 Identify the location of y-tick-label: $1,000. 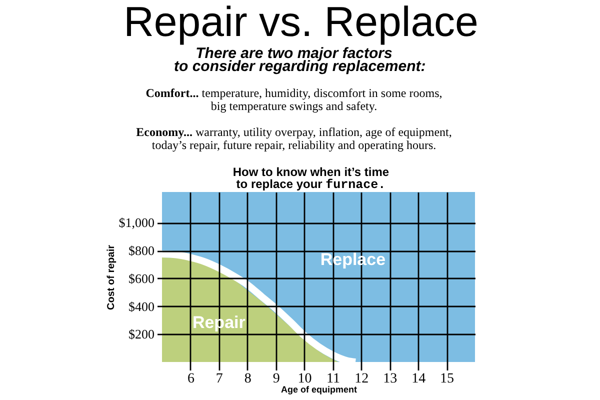
(136, 222).